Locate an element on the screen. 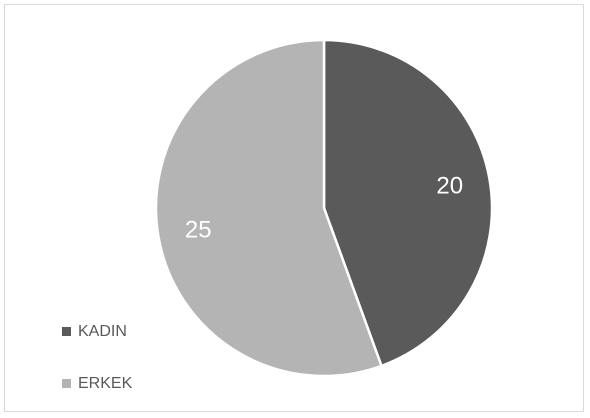 The height and width of the screenshot is (418, 590). legend-item-kadin: KADIN is located at coordinates (97, 332).